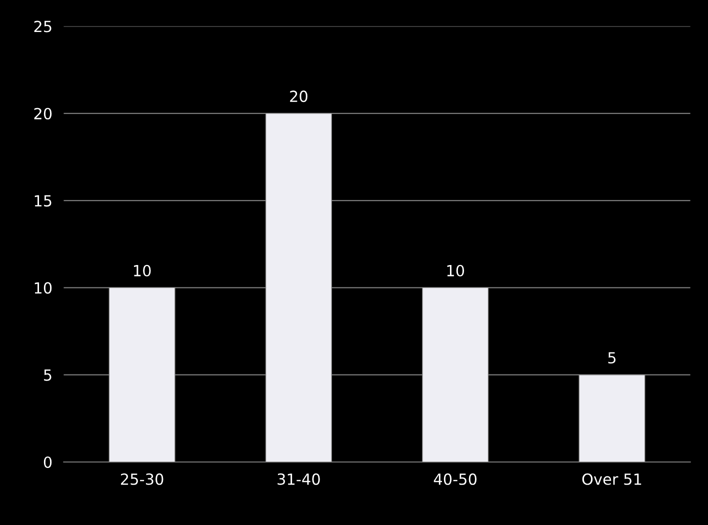 The height and width of the screenshot is (525, 708). What do you see at coordinates (612, 479) in the screenshot?
I see `x-tick-label: Over 51` at bounding box center [612, 479].